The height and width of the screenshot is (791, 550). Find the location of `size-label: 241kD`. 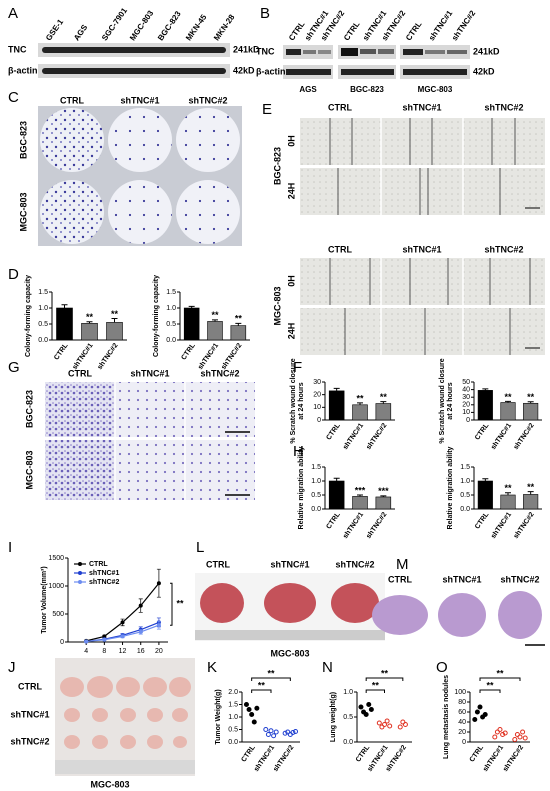

size-label: 241kD is located at coordinates (246, 49).